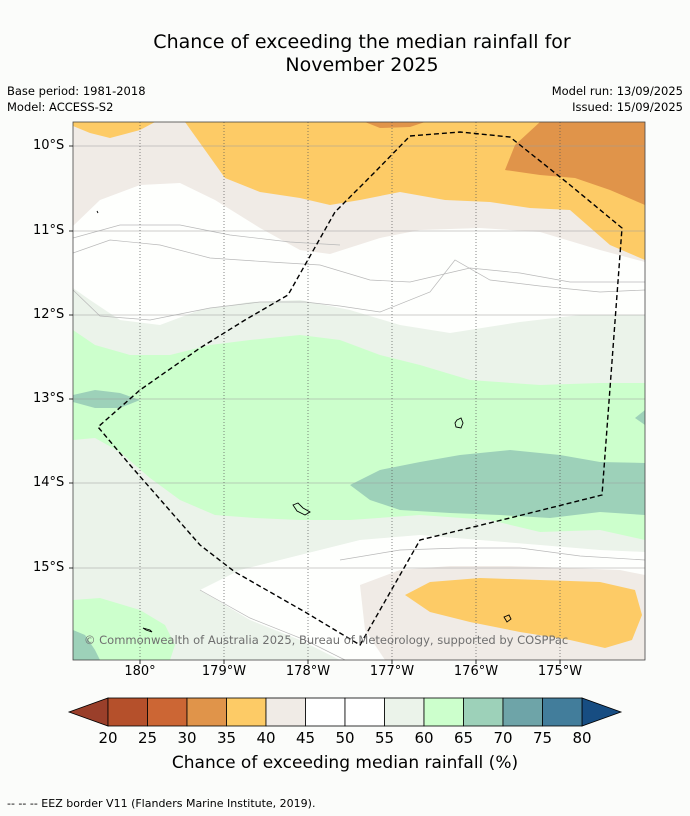 This screenshot has width=690, height=816. I want to click on lat-label-15s: 15°S, so click(49, 567).